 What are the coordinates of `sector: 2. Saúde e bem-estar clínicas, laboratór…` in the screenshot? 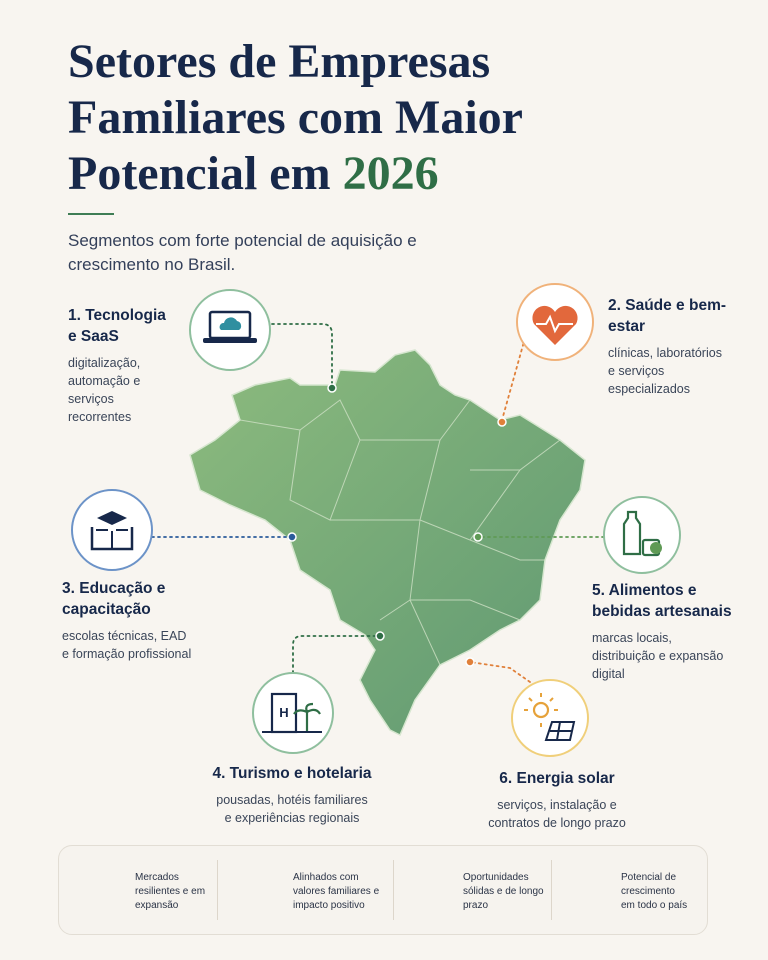 It's located at (668, 346).